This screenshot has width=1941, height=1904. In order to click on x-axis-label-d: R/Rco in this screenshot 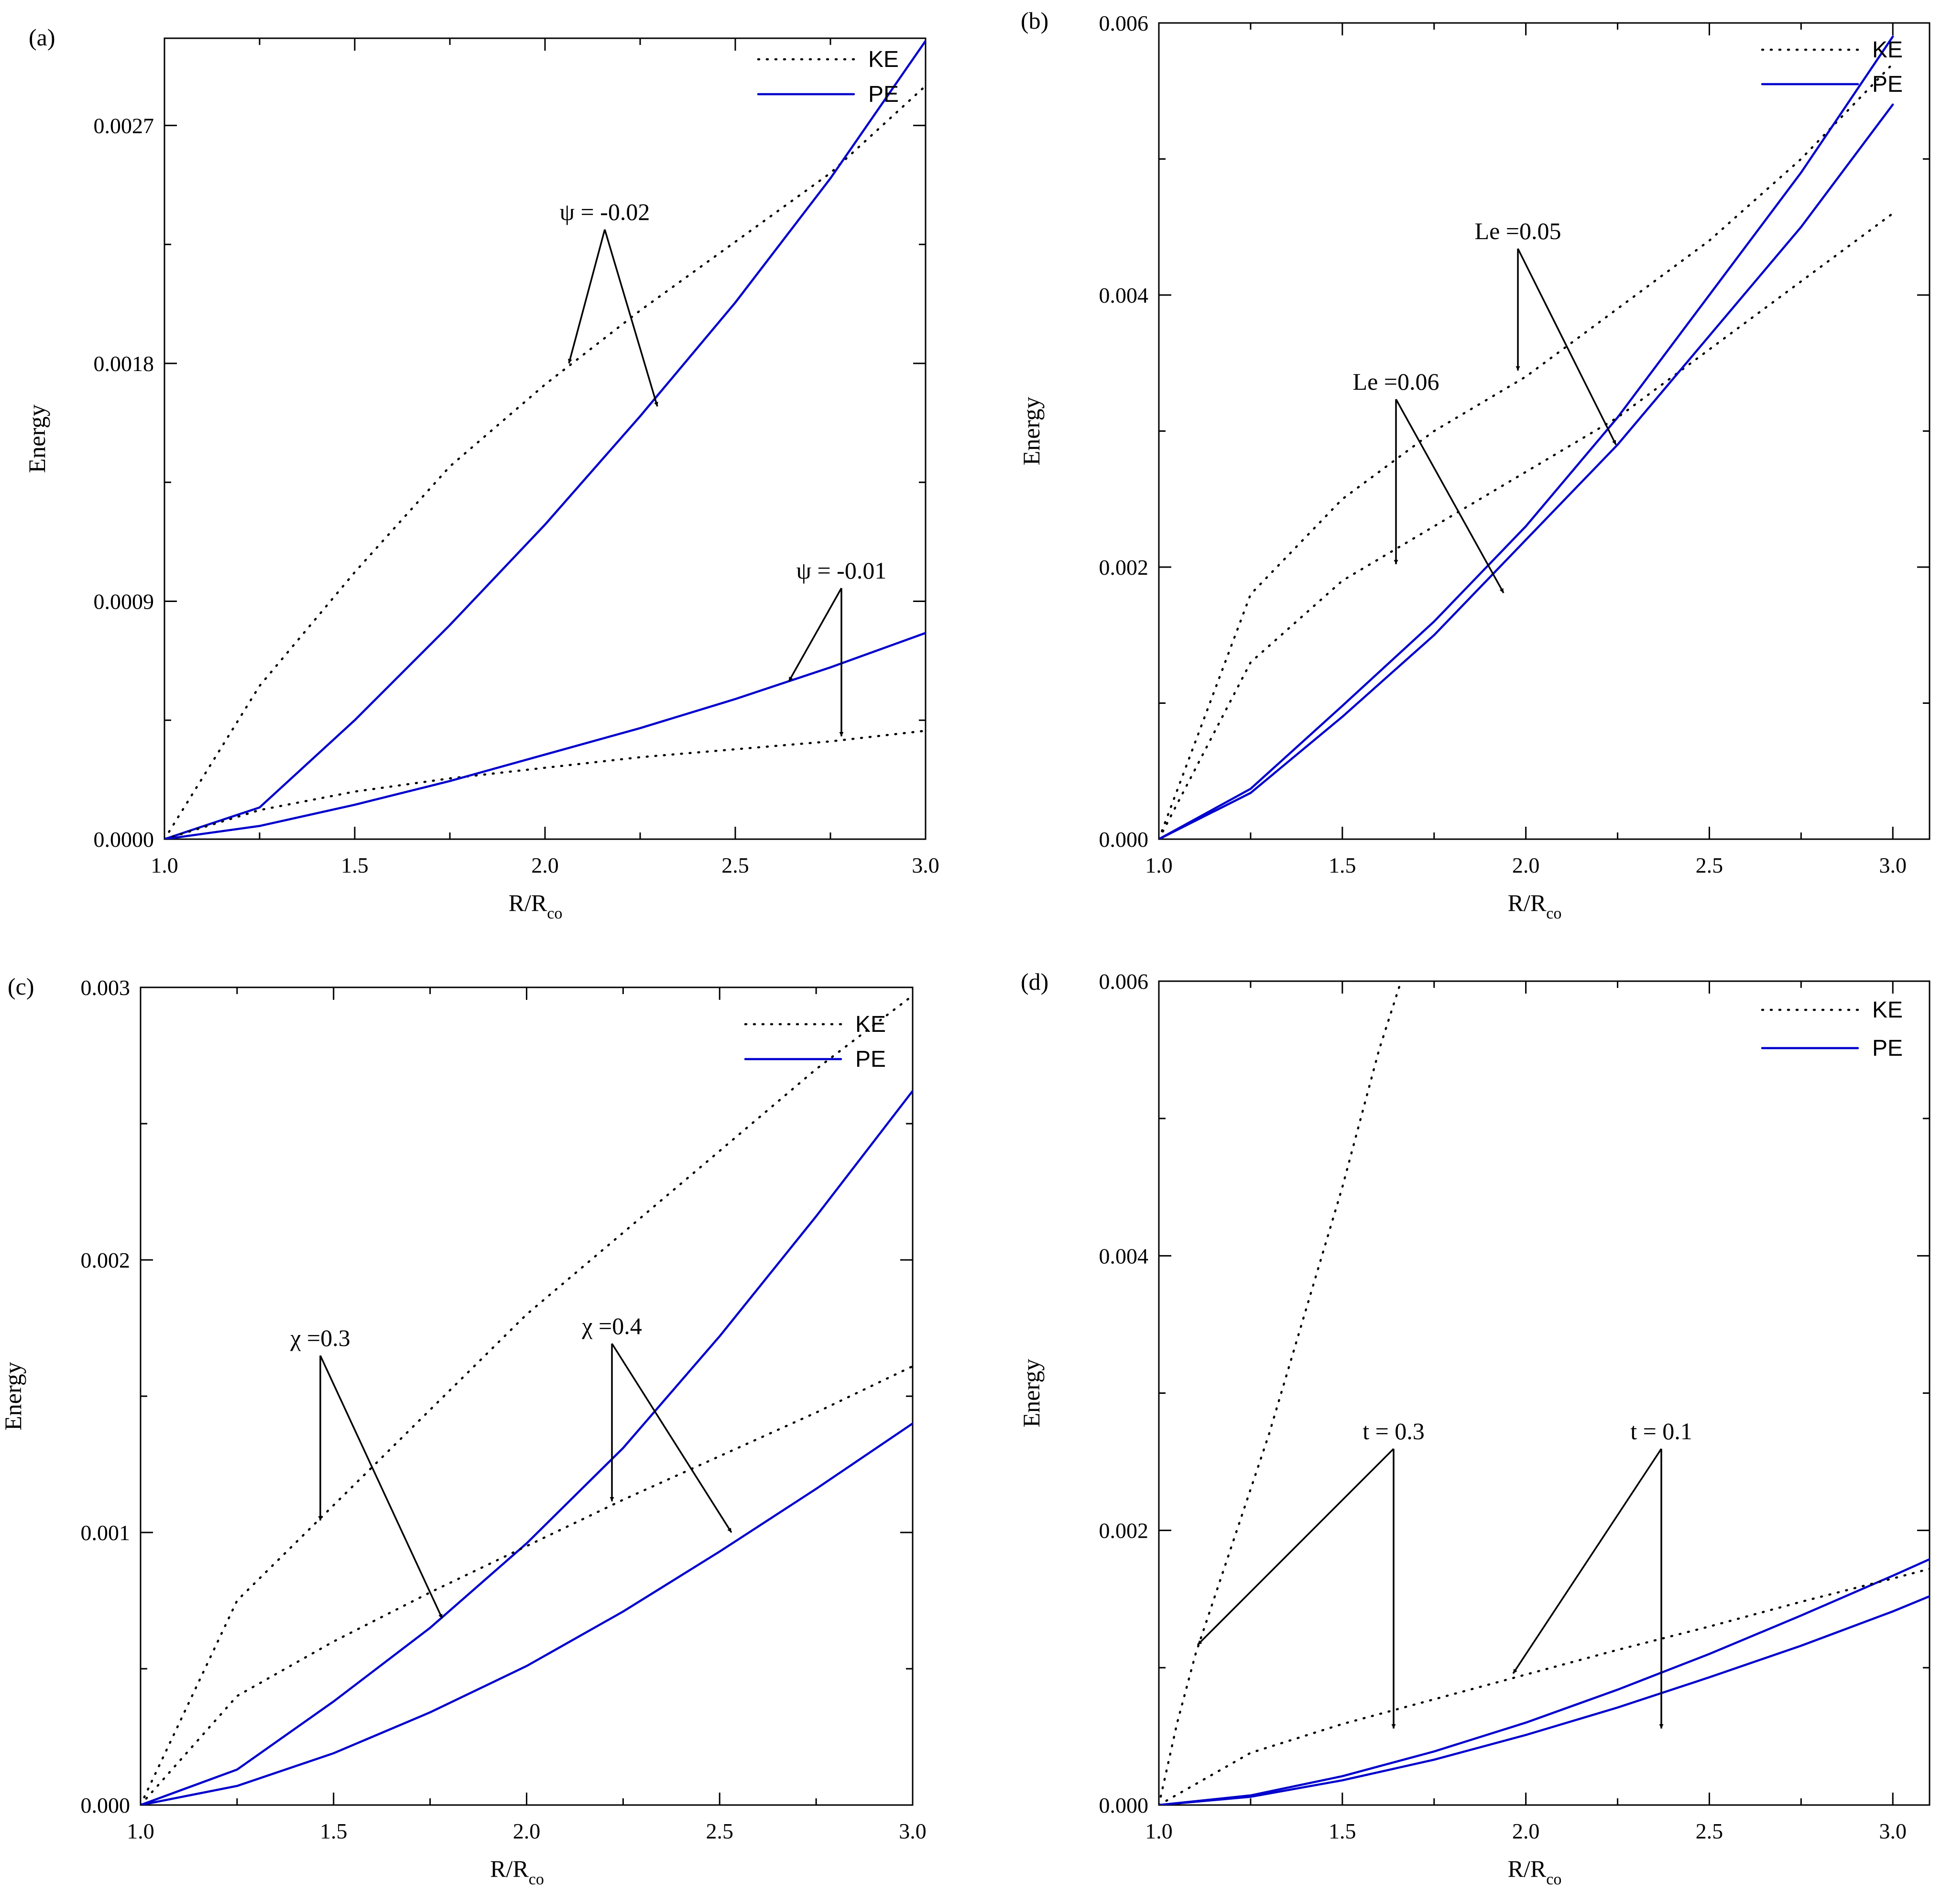, I will do `click(1535, 1871)`.